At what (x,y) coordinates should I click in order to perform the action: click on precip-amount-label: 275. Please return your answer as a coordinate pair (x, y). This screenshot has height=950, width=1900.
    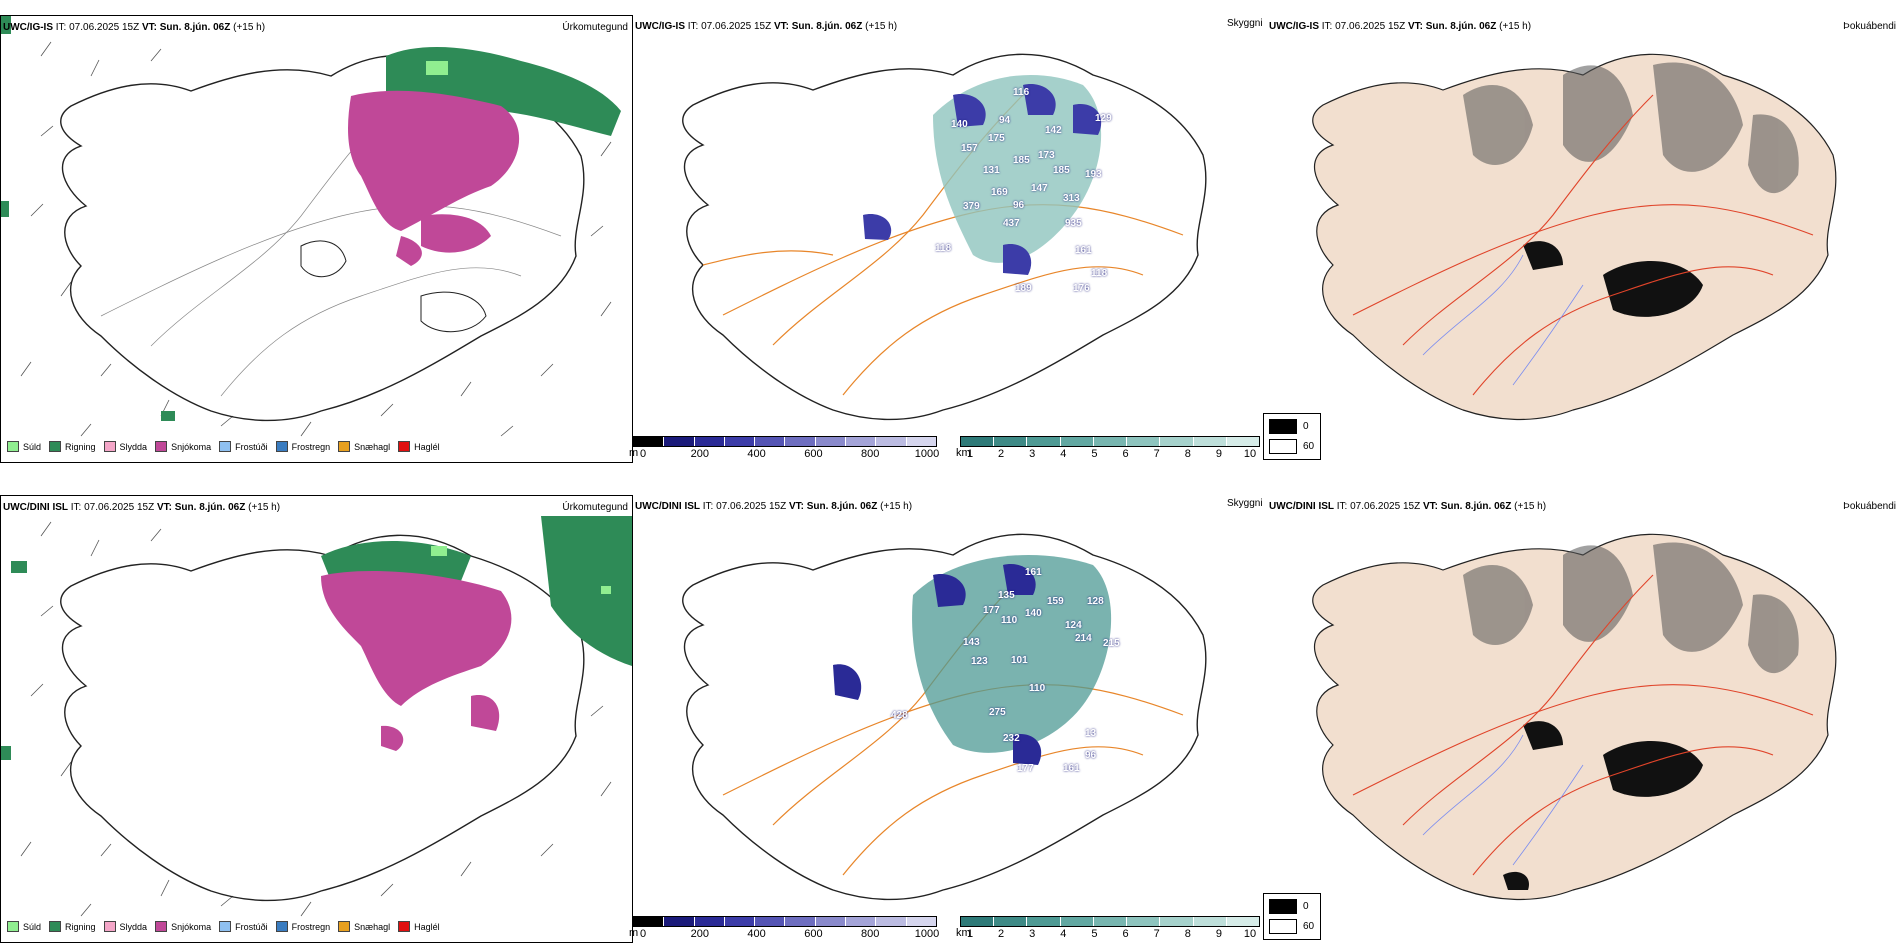
    Looking at the image, I should click on (997, 712).